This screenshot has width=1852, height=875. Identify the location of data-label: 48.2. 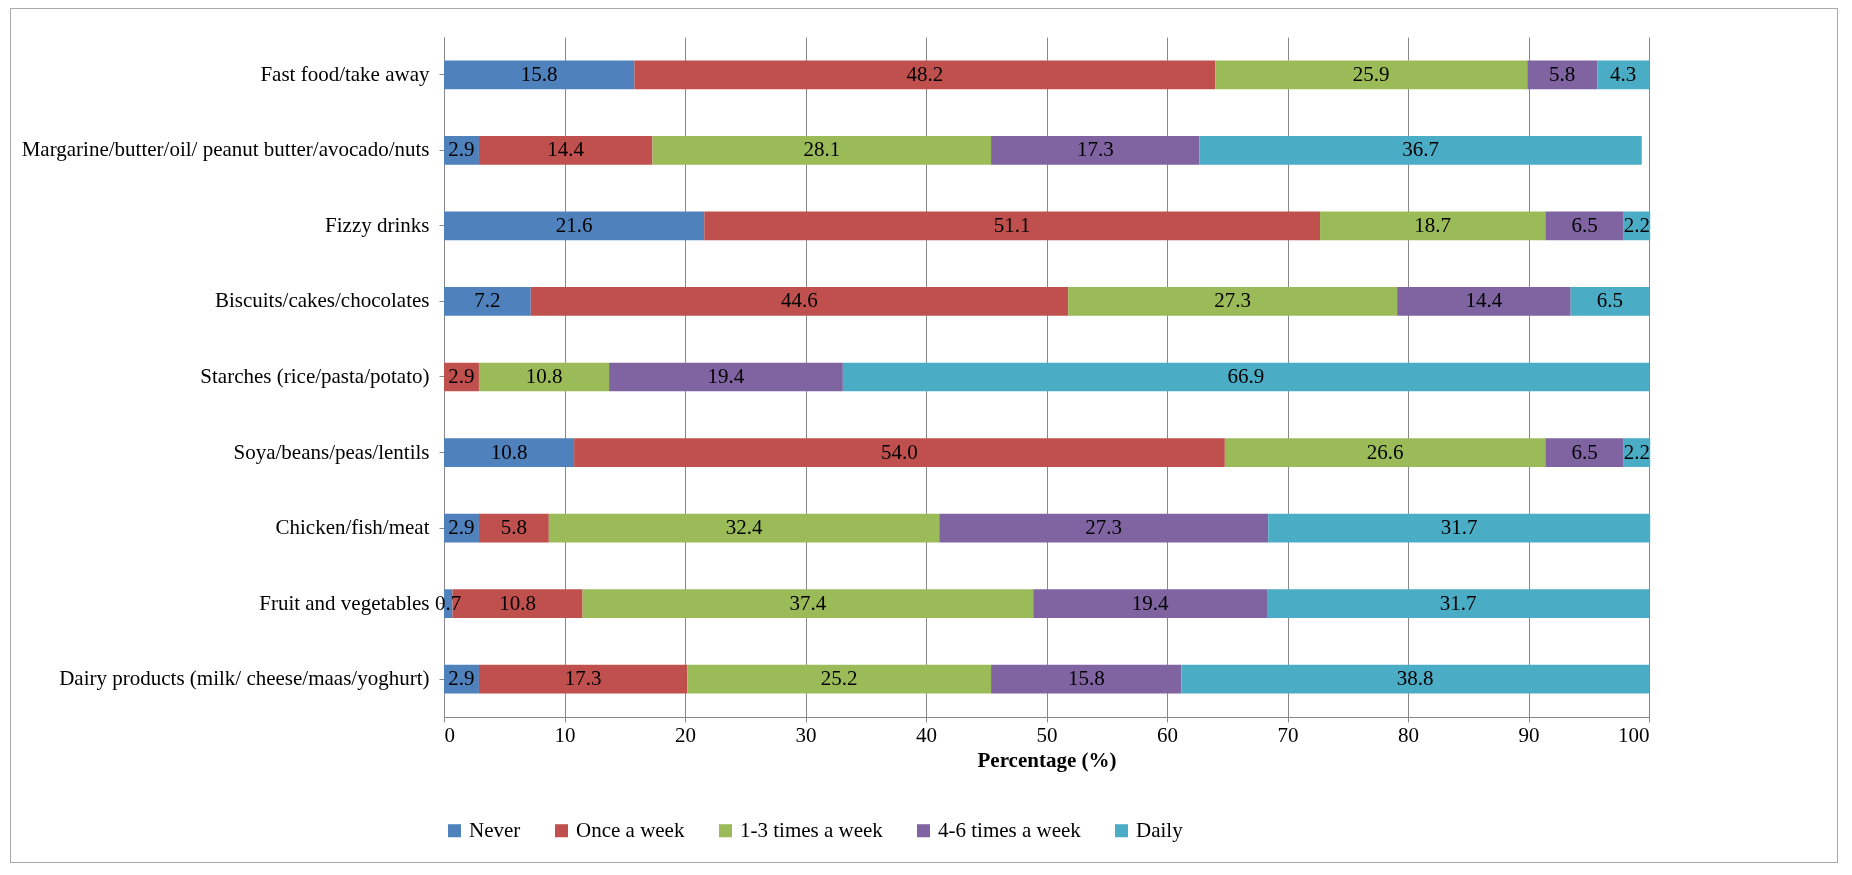
(925, 73).